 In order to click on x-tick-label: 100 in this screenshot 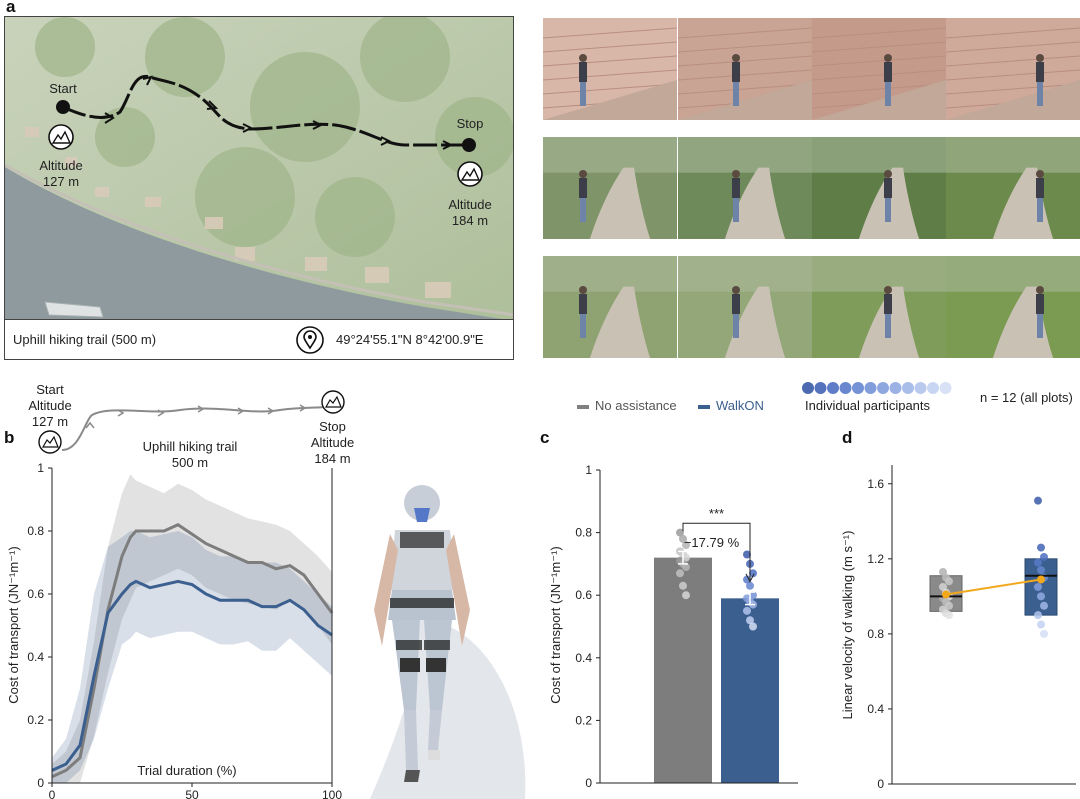, I will do `click(332, 793)`.